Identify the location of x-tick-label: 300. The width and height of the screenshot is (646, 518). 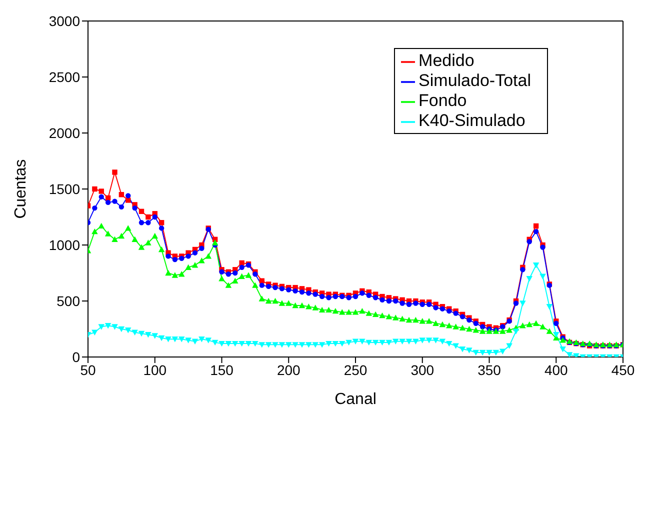
(422, 370).